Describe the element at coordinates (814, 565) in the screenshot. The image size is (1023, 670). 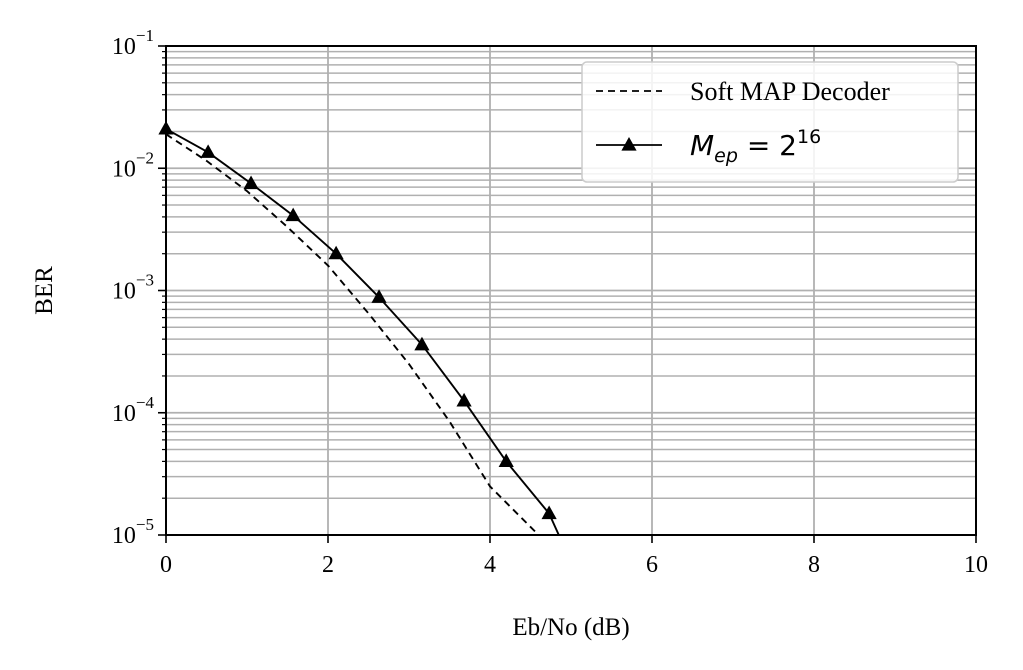
I see `x-tick-label: 8` at that location.